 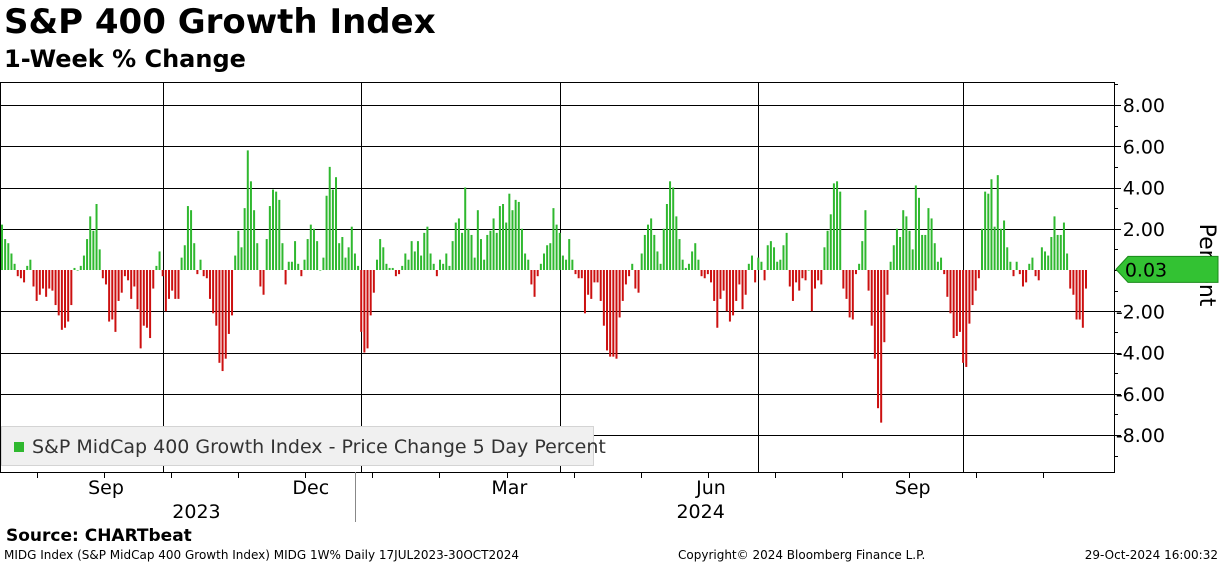 What do you see at coordinates (1144, 147) in the screenshot?
I see `y-tick-label: 6.00` at bounding box center [1144, 147].